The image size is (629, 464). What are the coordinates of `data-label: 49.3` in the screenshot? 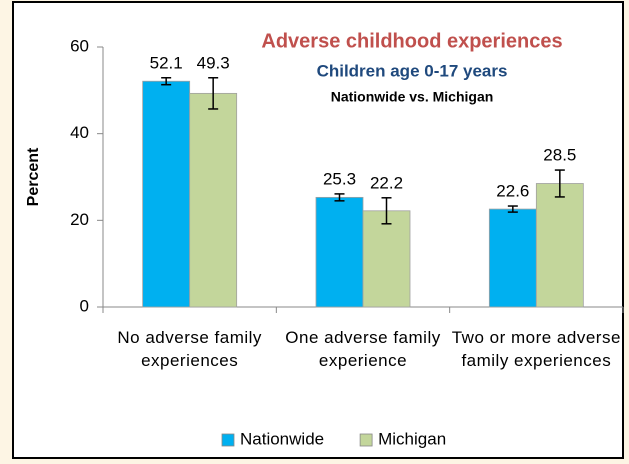 It's located at (213, 62).